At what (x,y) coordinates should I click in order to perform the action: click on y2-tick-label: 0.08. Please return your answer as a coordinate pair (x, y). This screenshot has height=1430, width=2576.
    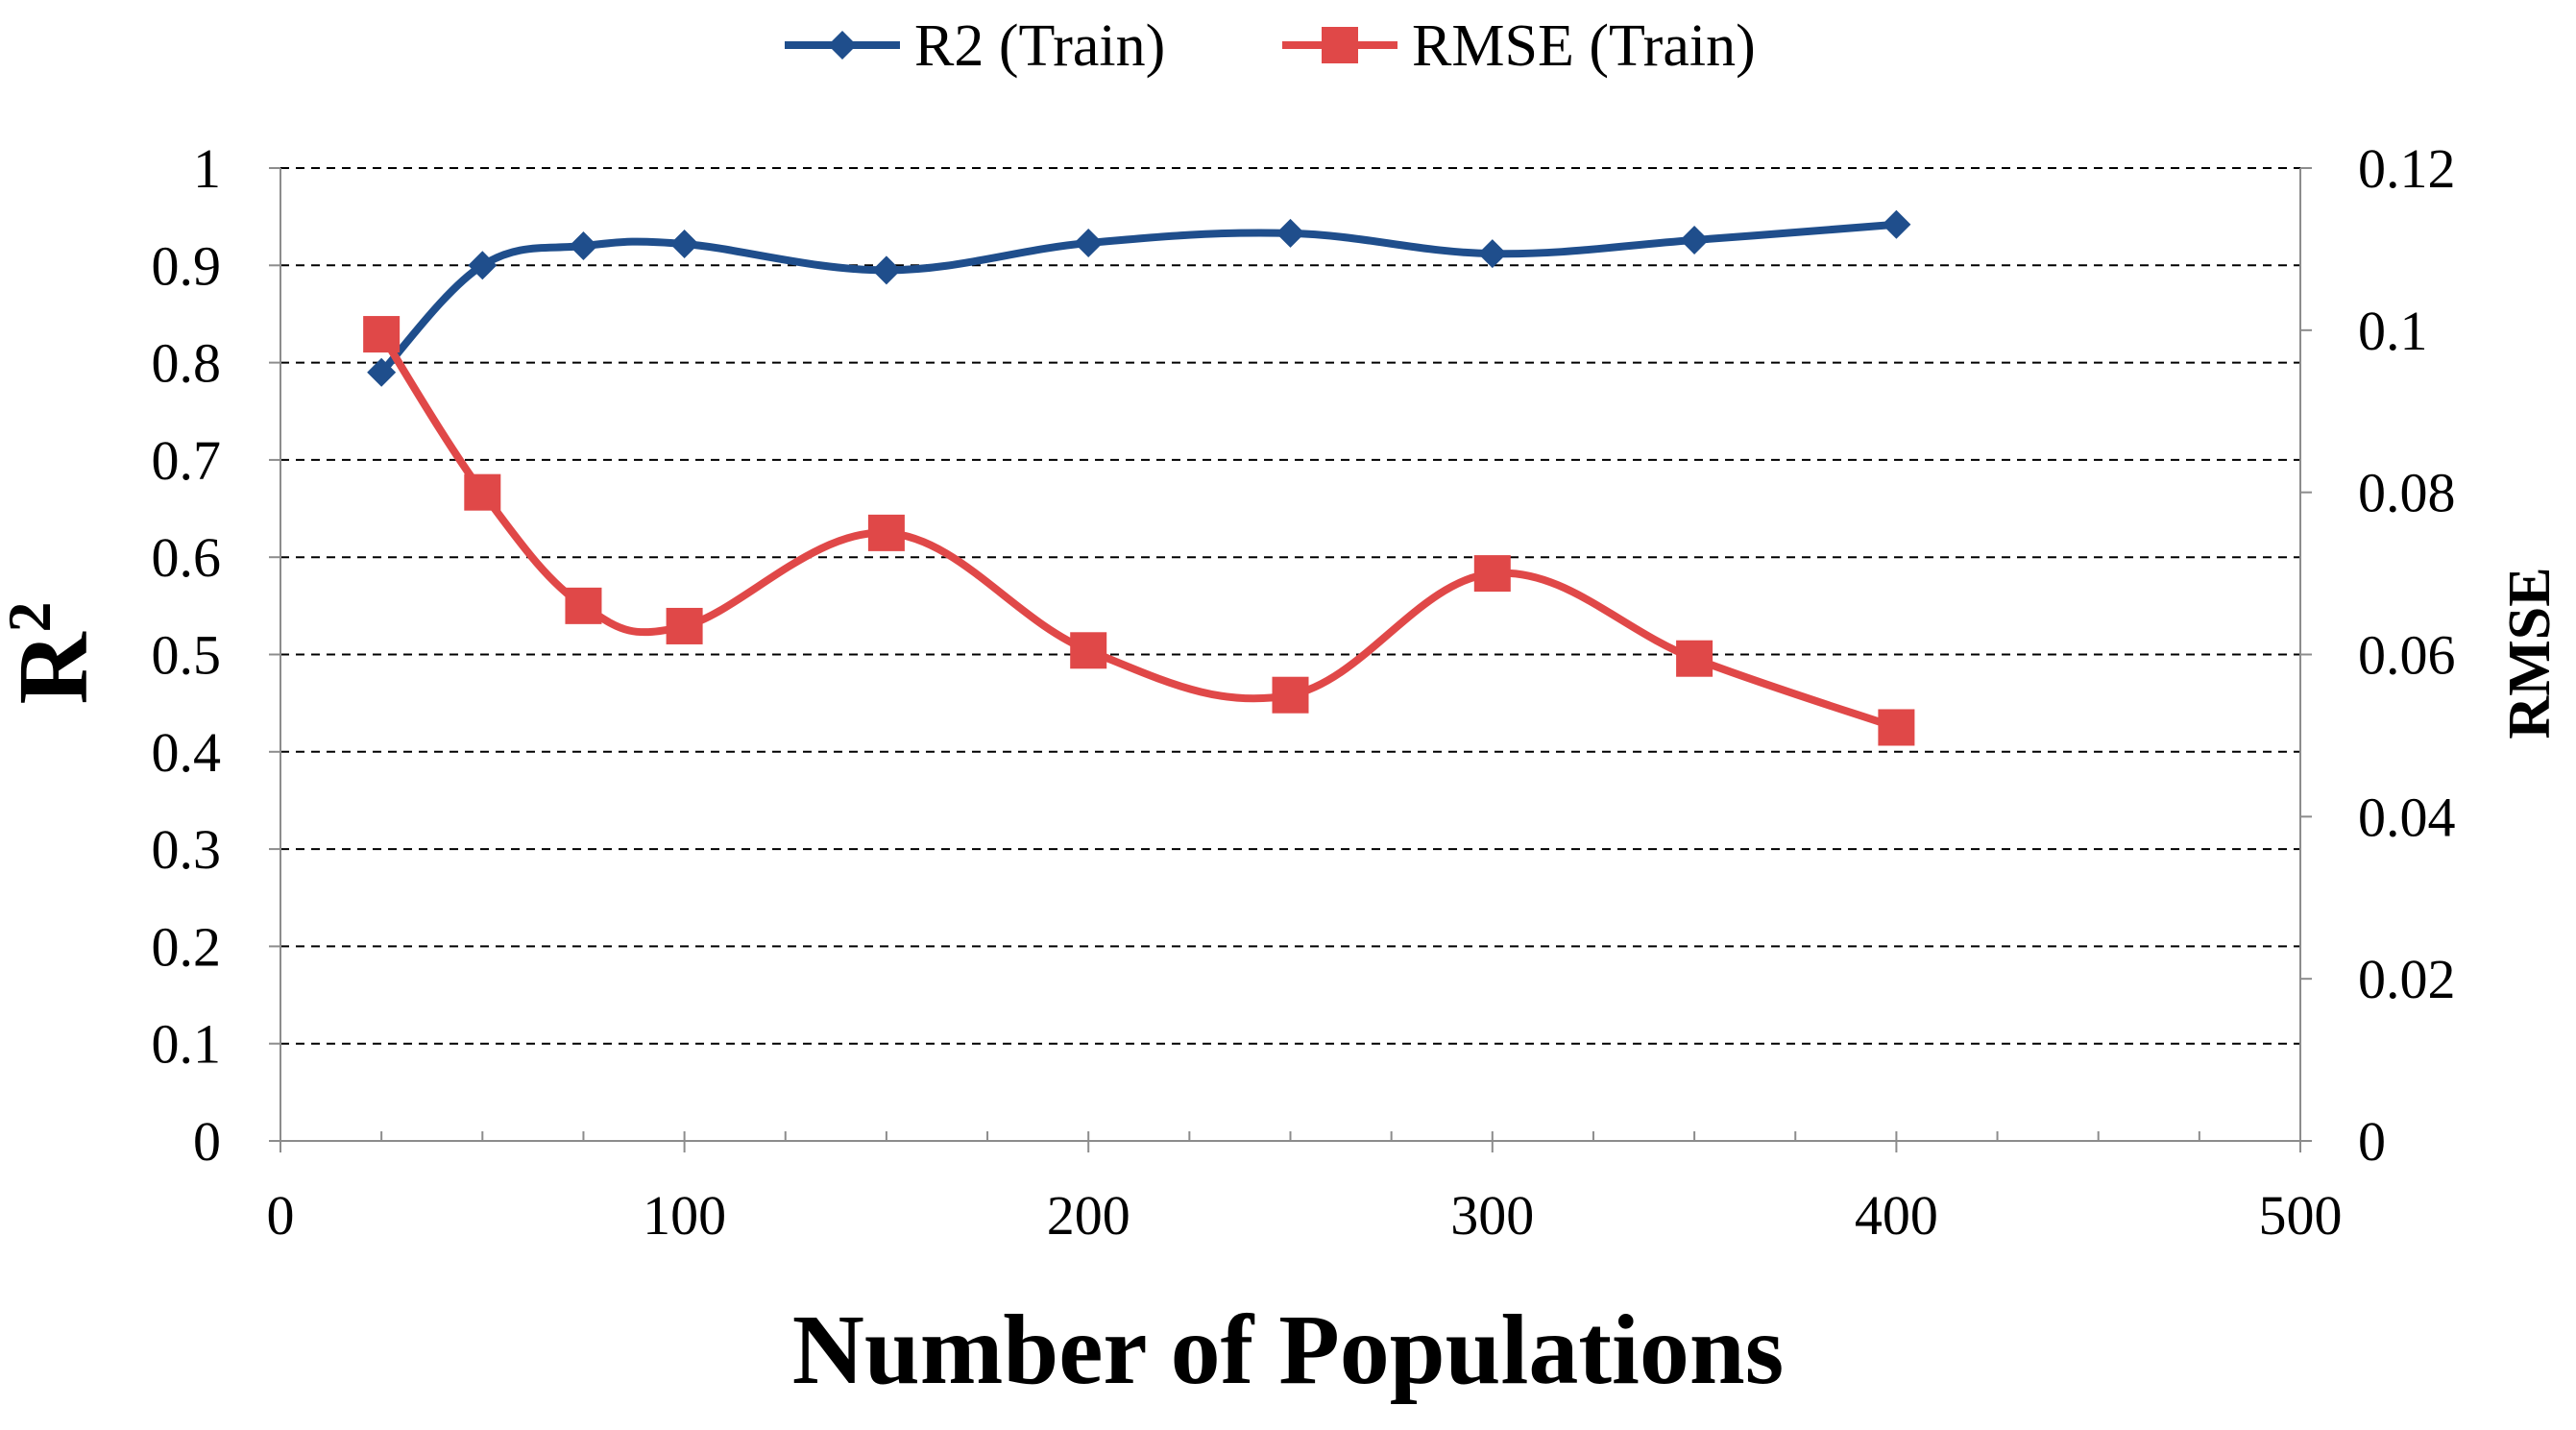
    Looking at the image, I should click on (2407, 493).